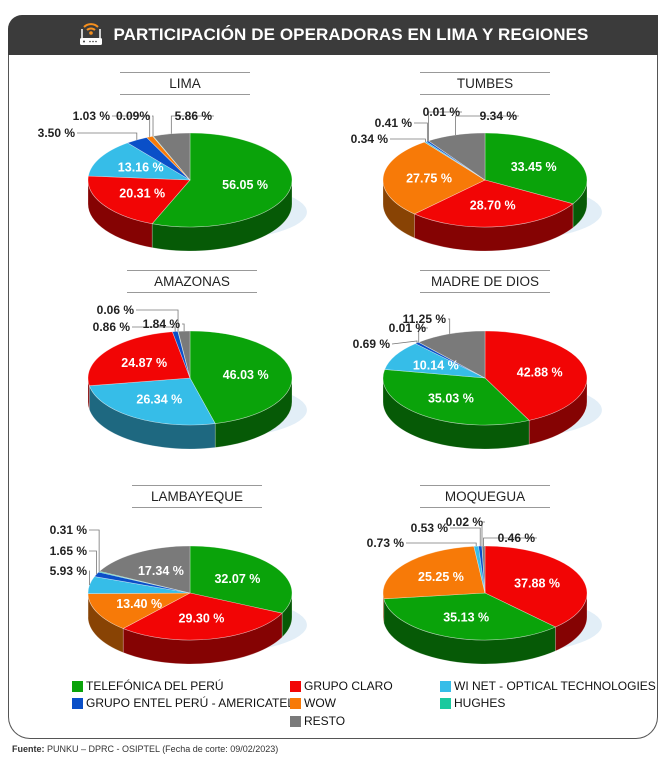 The height and width of the screenshot is (760, 665). I want to click on data-label: 0.09%, so click(133, 116).